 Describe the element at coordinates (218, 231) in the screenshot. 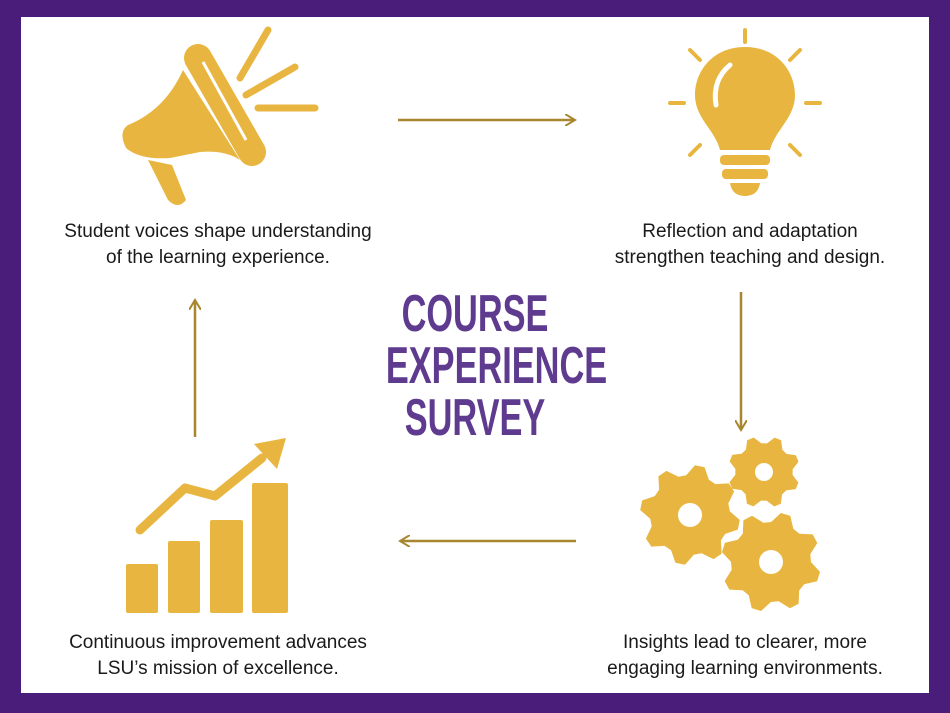

I see `caption-line: Student voices shape understanding` at that location.